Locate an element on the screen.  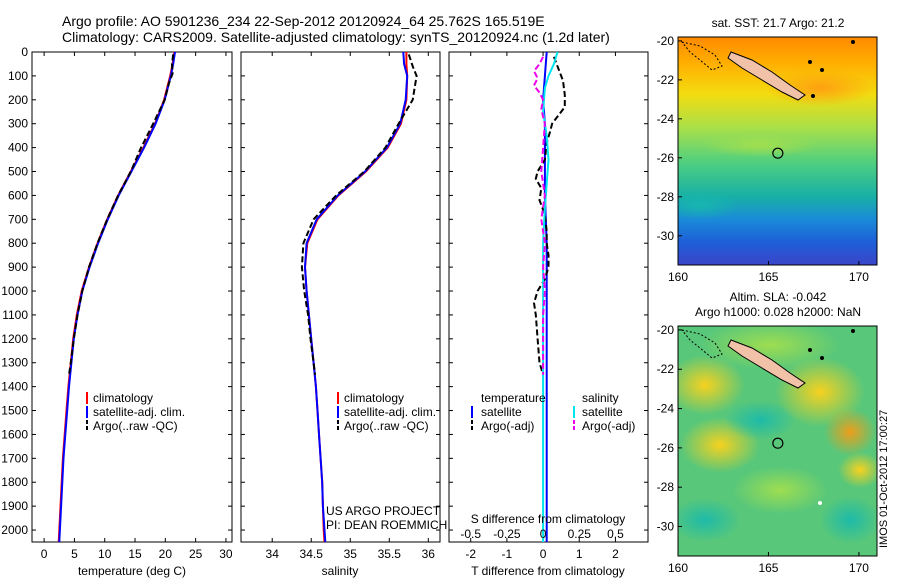
temperature-x-label: temperature (deg C) is located at coordinates (132, 571).